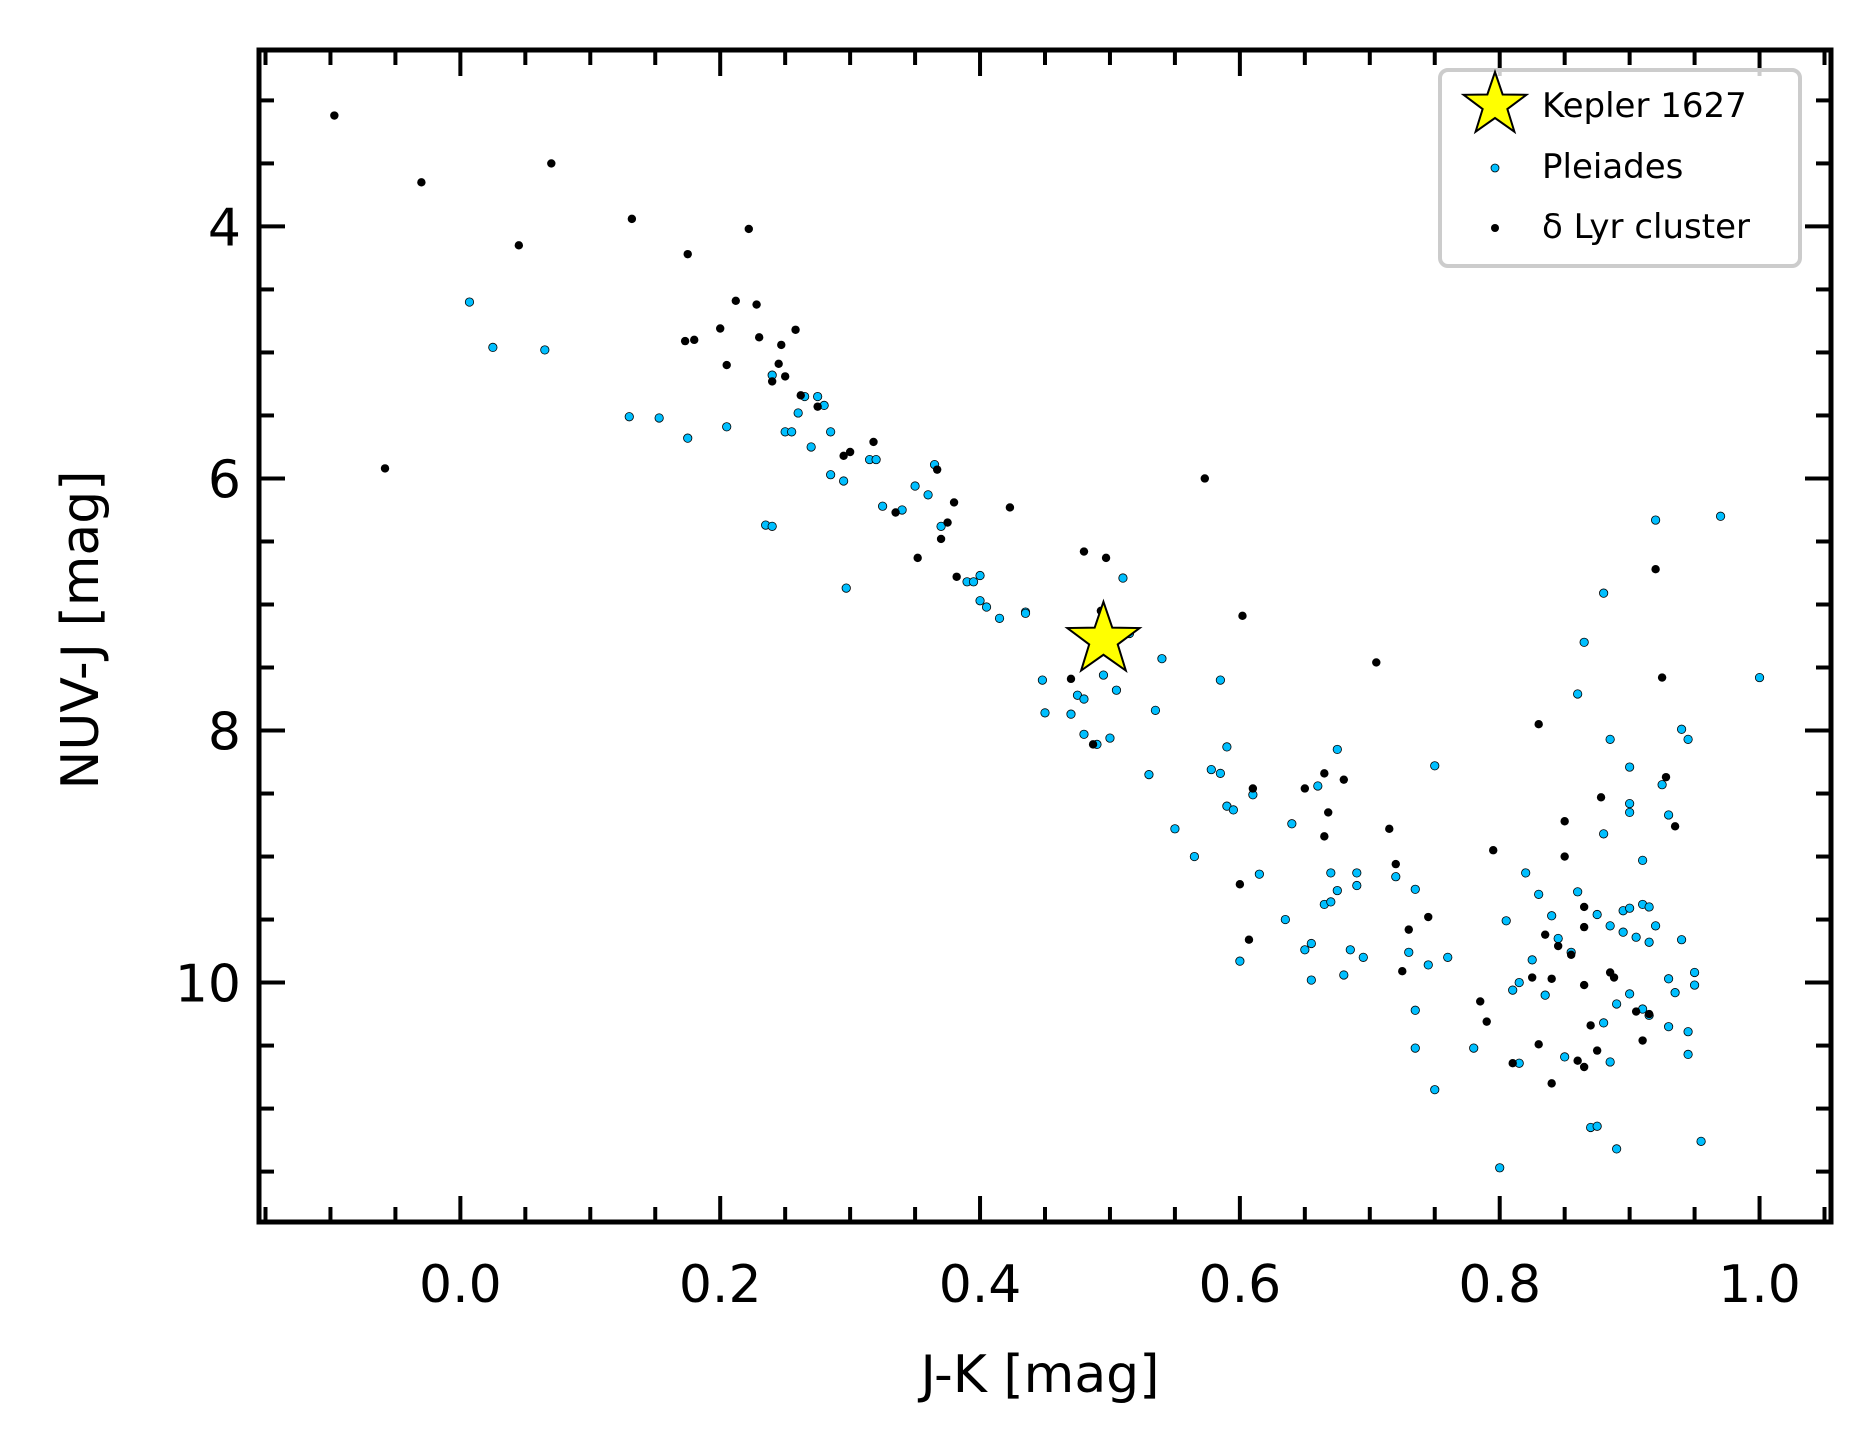  Describe the element at coordinates (224, 228) in the screenshot. I see `y-tick-label: 4` at that location.